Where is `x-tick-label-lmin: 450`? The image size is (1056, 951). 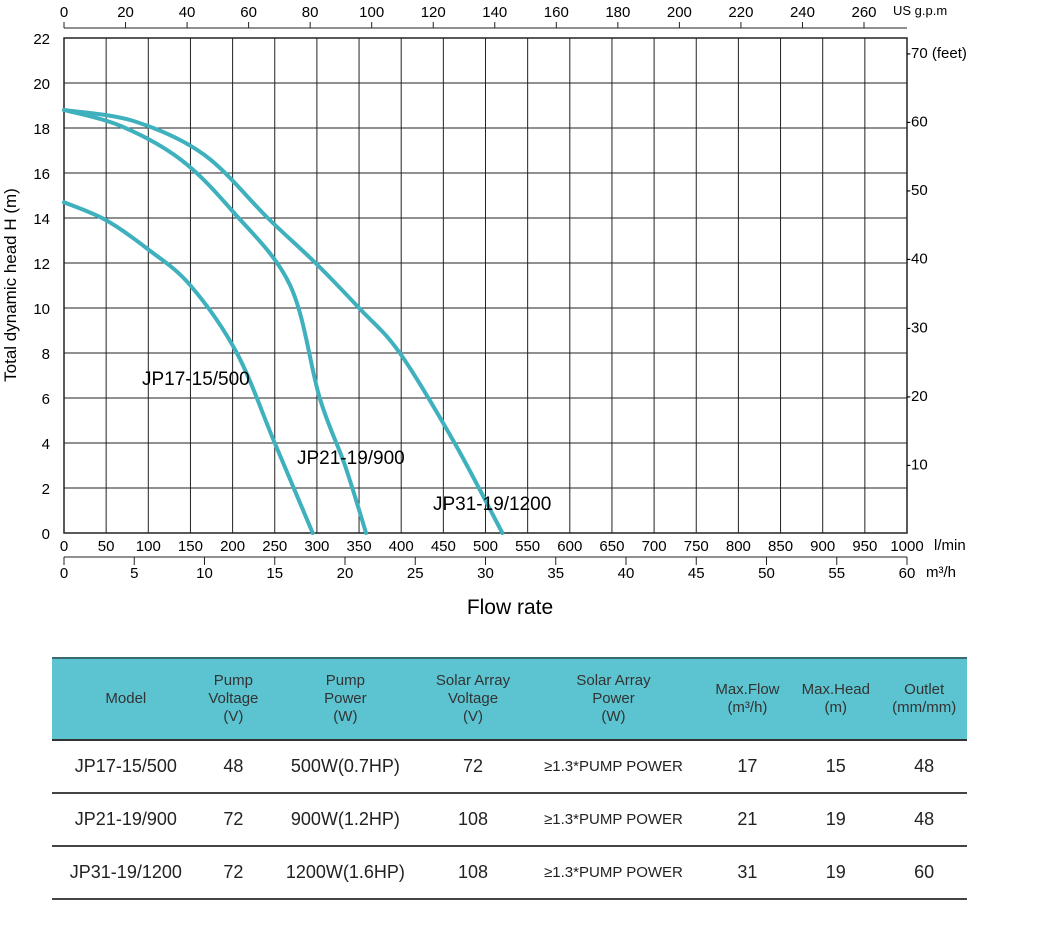 x-tick-label-lmin: 450 is located at coordinates (443, 546).